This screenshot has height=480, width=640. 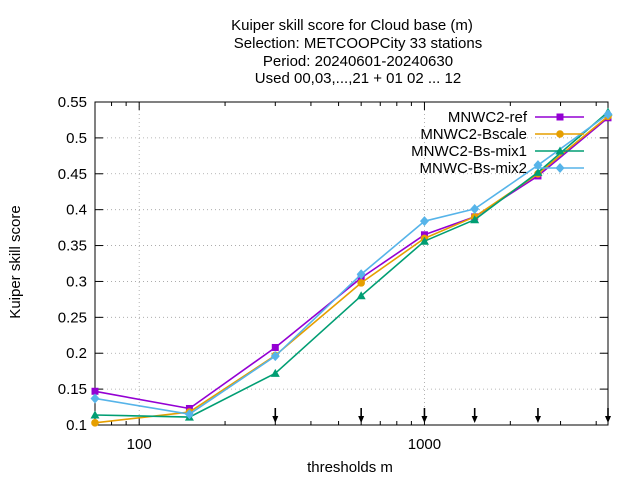 What do you see at coordinates (76, 425) in the screenshot?
I see `y-tick-label: 0.1` at bounding box center [76, 425].